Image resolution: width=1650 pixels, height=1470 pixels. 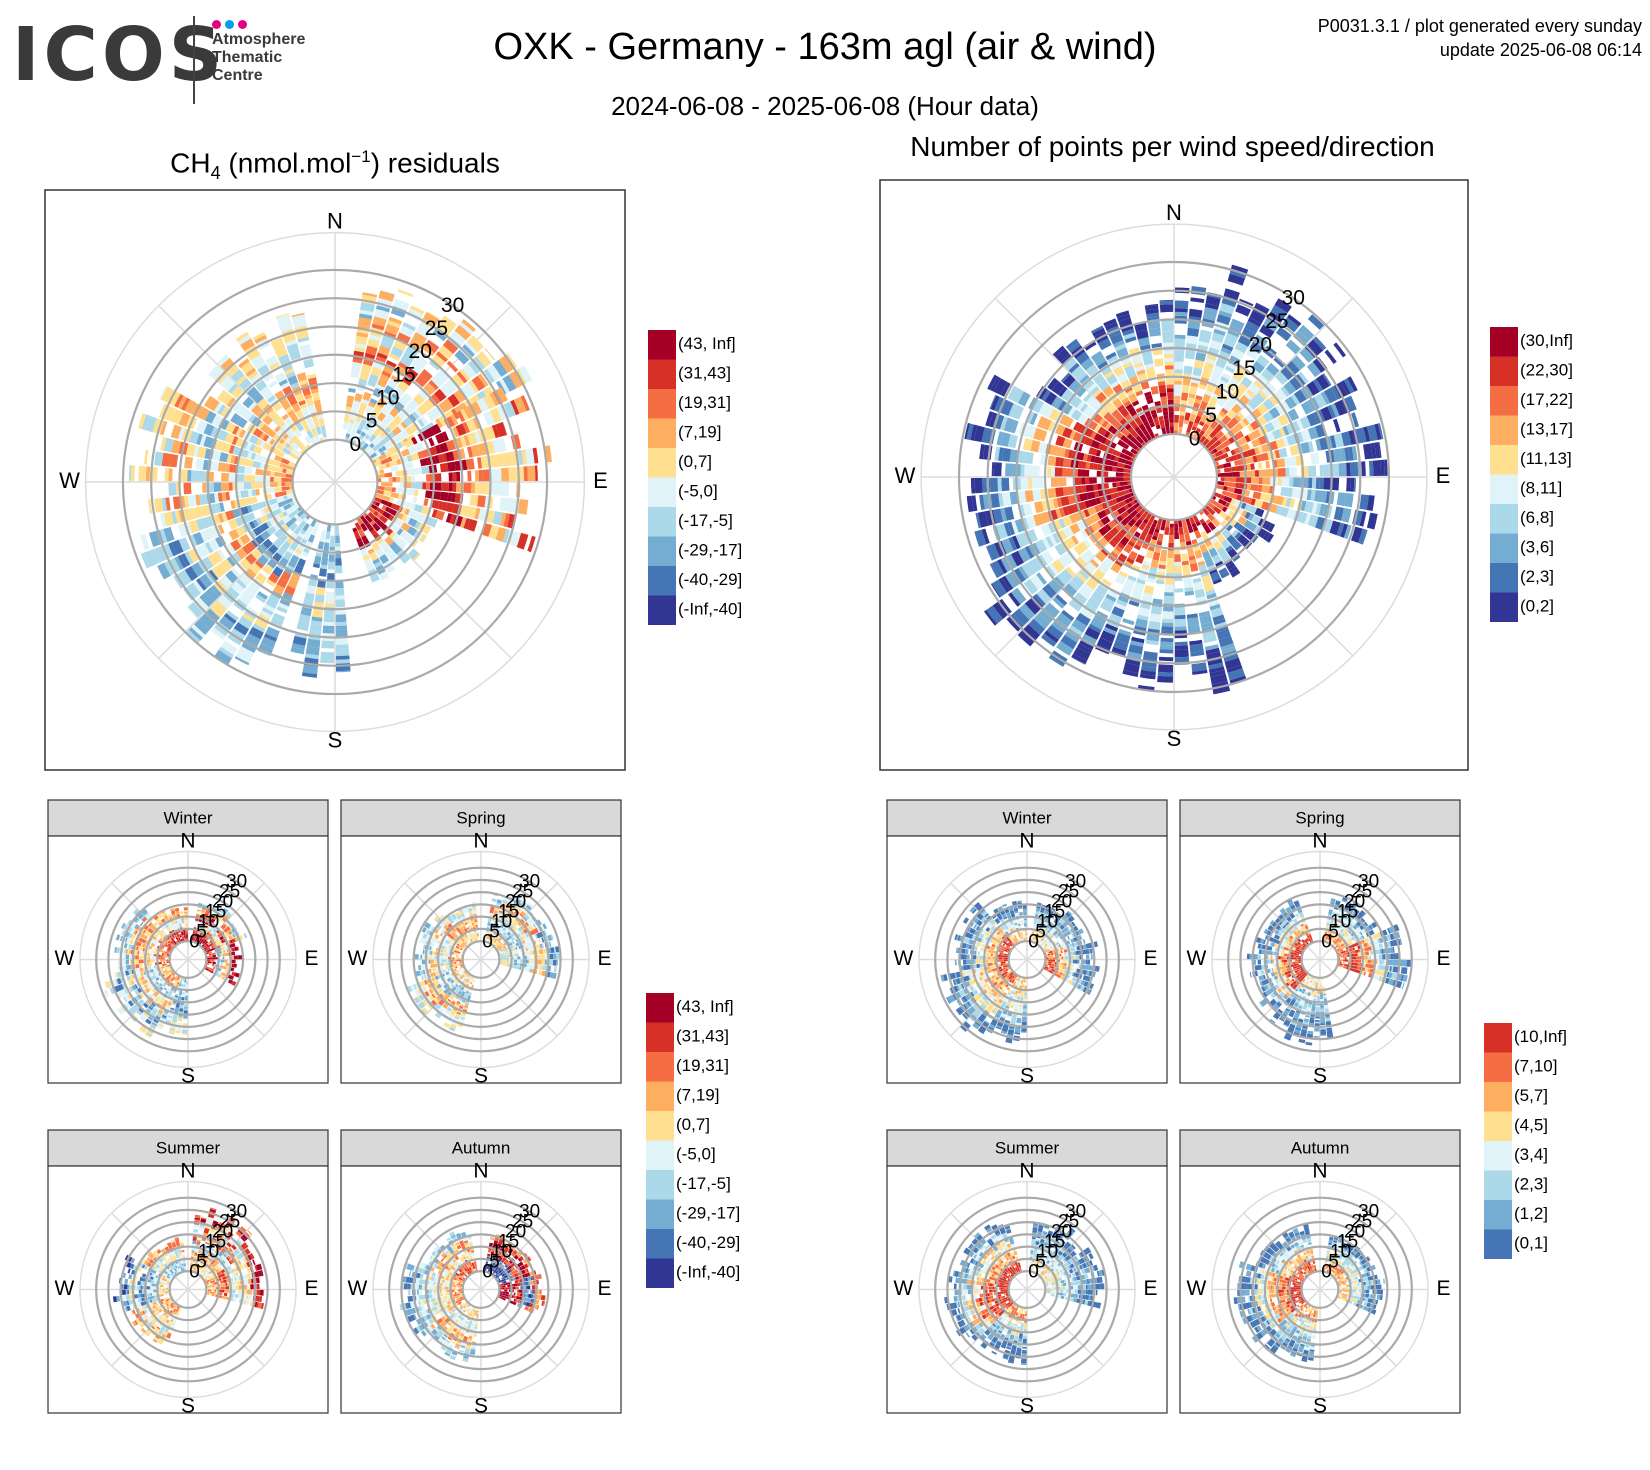 What do you see at coordinates (65, 958) in the screenshot?
I see `seasonal-residuals-rose-winter-label-w: W` at bounding box center [65, 958].